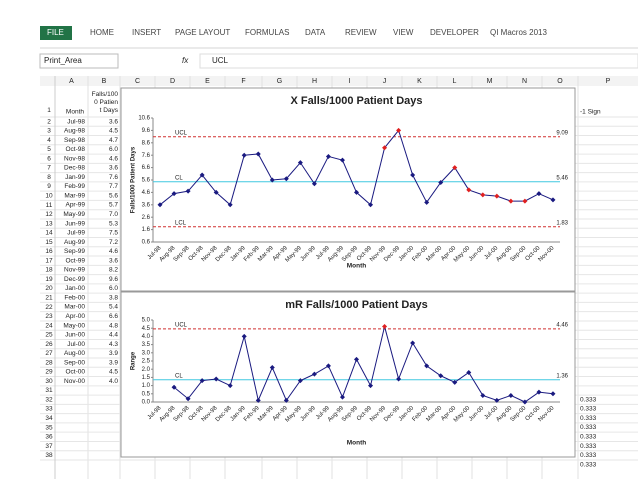 The height and width of the screenshot is (484, 638). Describe the element at coordinates (385, 81) in the screenshot. I see `column-header: J` at that location.